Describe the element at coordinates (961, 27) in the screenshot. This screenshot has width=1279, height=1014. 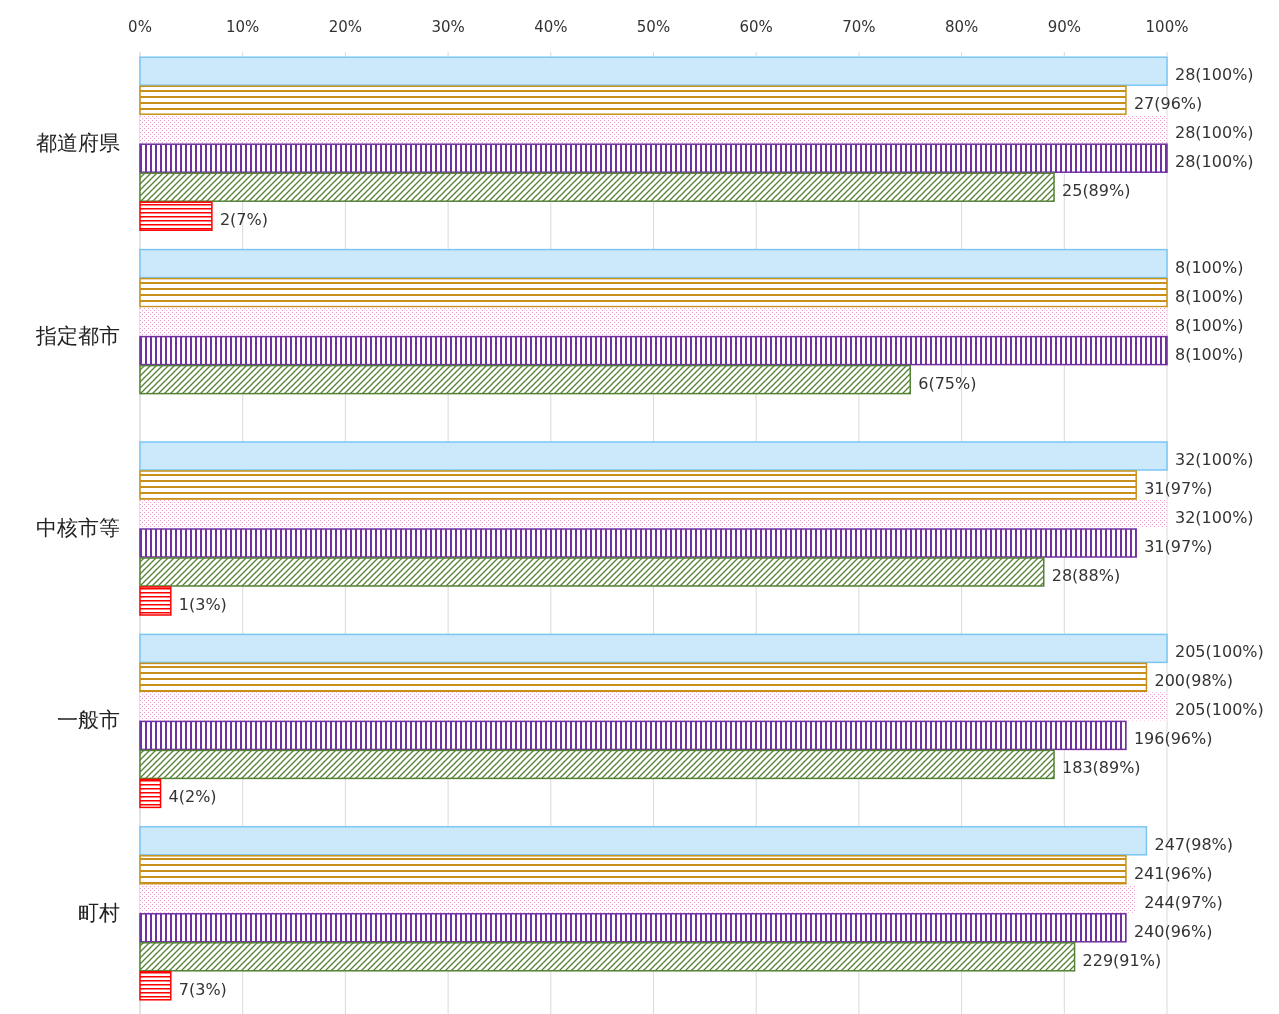
I see `x-tick-label: 80%` at that location.